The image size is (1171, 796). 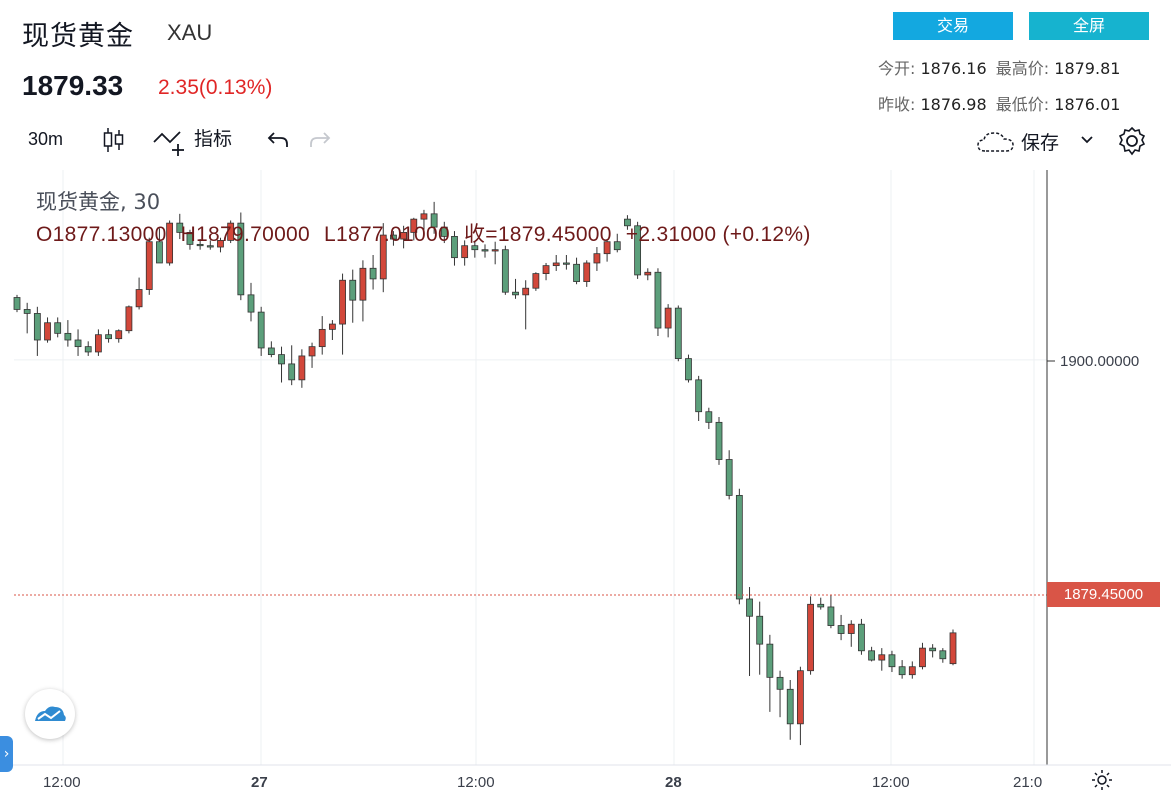 I want to click on high-label: 最高价:, so click(x=1022, y=68).